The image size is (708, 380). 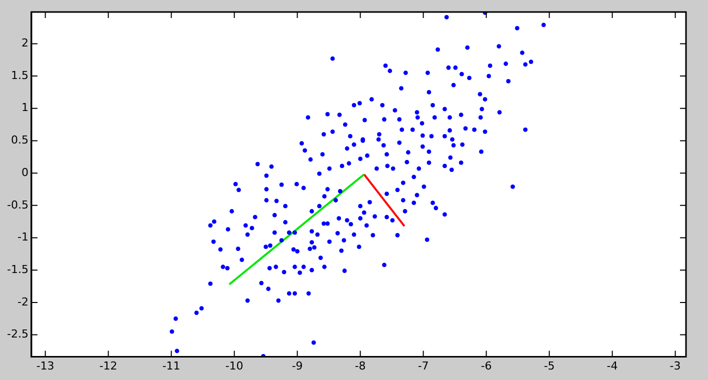 What do you see at coordinates (17, 205) in the screenshot?
I see `y-tick-label: -0.5` at bounding box center [17, 205].